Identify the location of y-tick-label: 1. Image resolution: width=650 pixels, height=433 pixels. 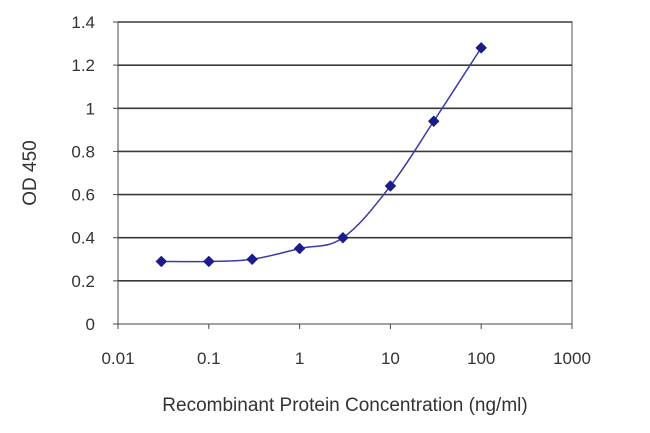
(90, 108).